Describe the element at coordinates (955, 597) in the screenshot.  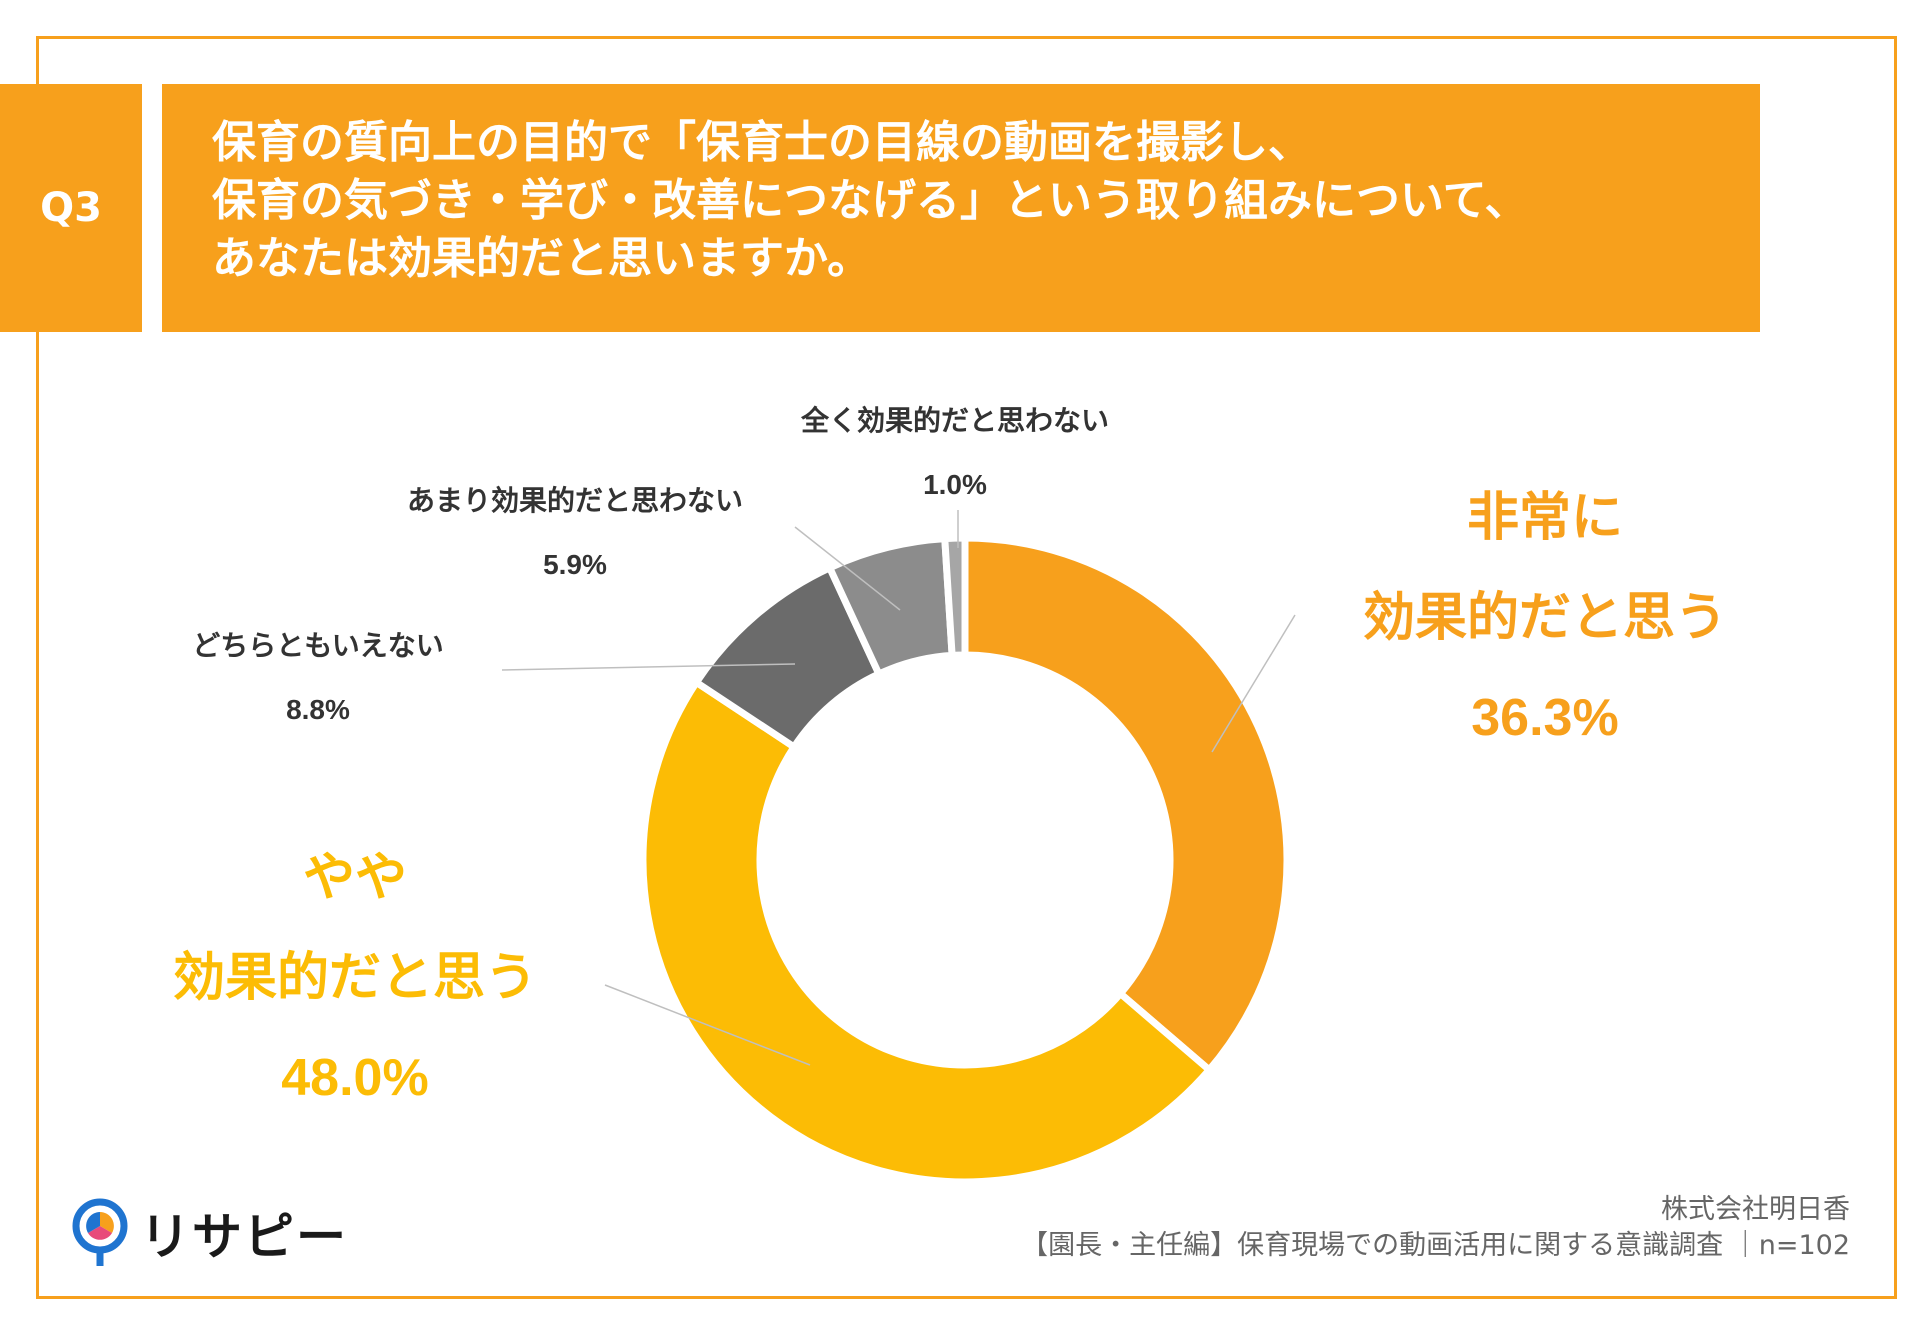
I see `slice-not-effective-at-all` at that location.